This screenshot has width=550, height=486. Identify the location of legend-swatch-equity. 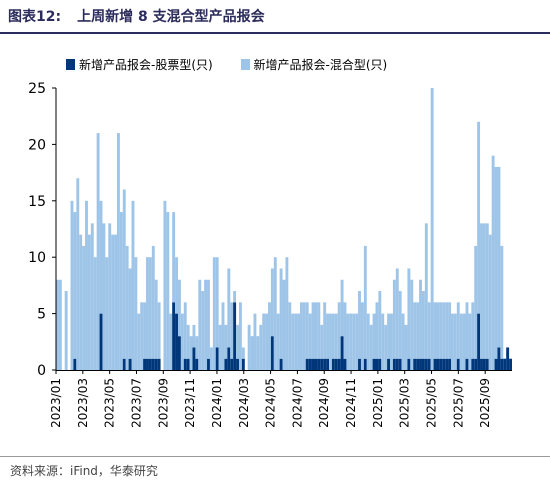
(70, 64).